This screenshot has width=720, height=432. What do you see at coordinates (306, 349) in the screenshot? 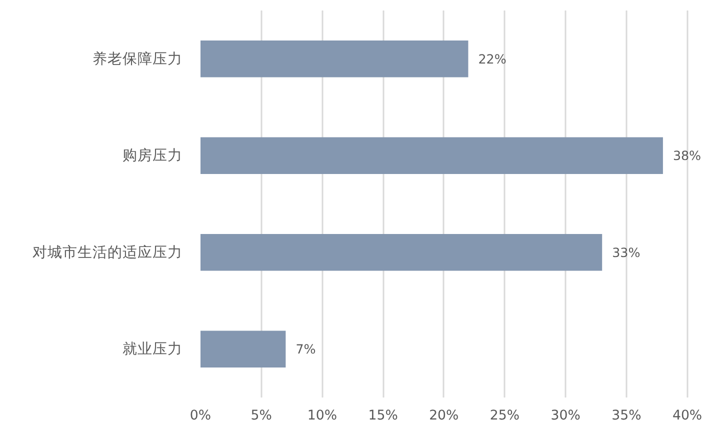
I see `data-label: 7%` at bounding box center [306, 349].